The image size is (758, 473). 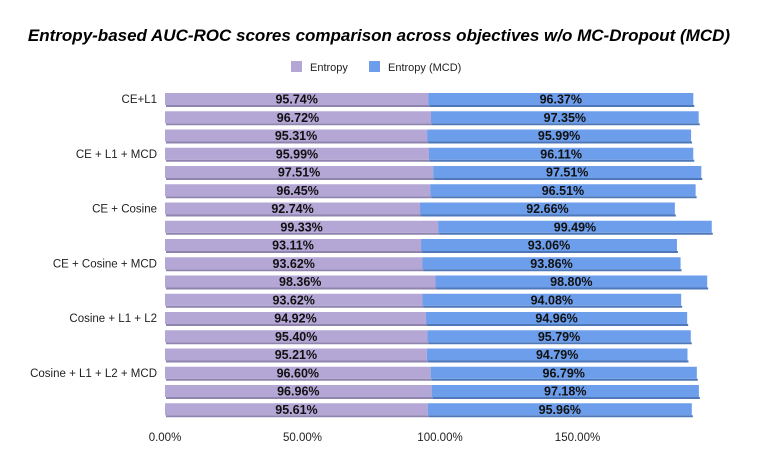 I want to click on category-label-16: Cosine + L1 + L2 + MCD, so click(x=93, y=374).